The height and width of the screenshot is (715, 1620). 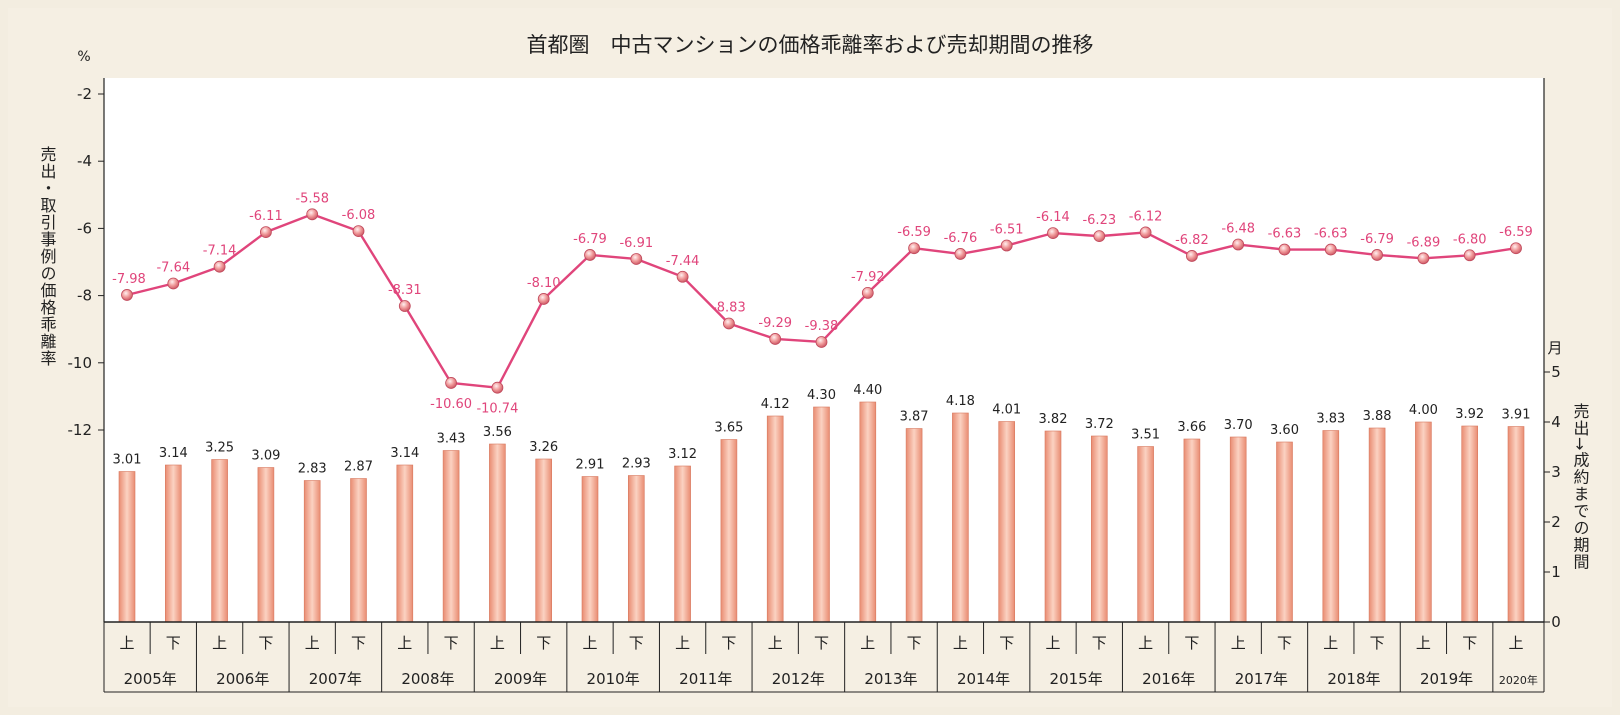 I want to click on line-value-label: -7.98, so click(x=129, y=279).